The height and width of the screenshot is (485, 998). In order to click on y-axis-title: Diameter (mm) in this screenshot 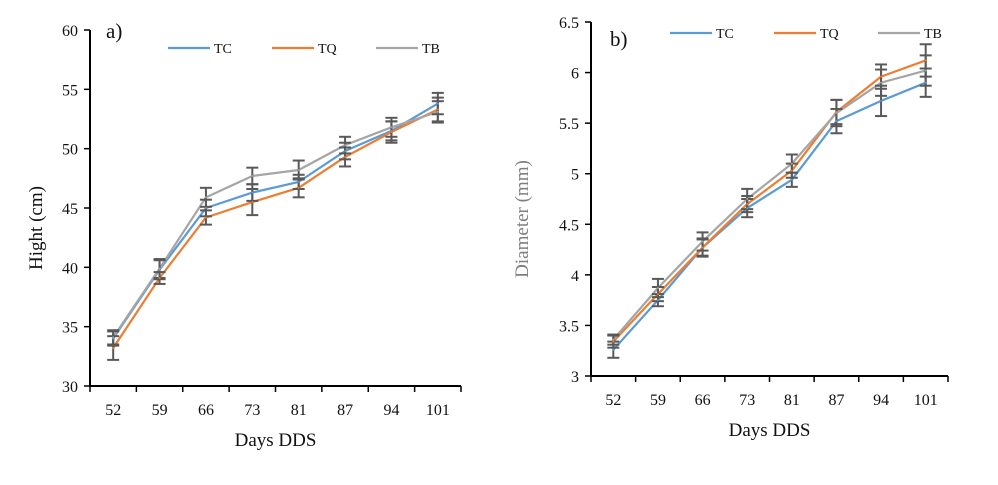, I will do `click(522, 219)`.